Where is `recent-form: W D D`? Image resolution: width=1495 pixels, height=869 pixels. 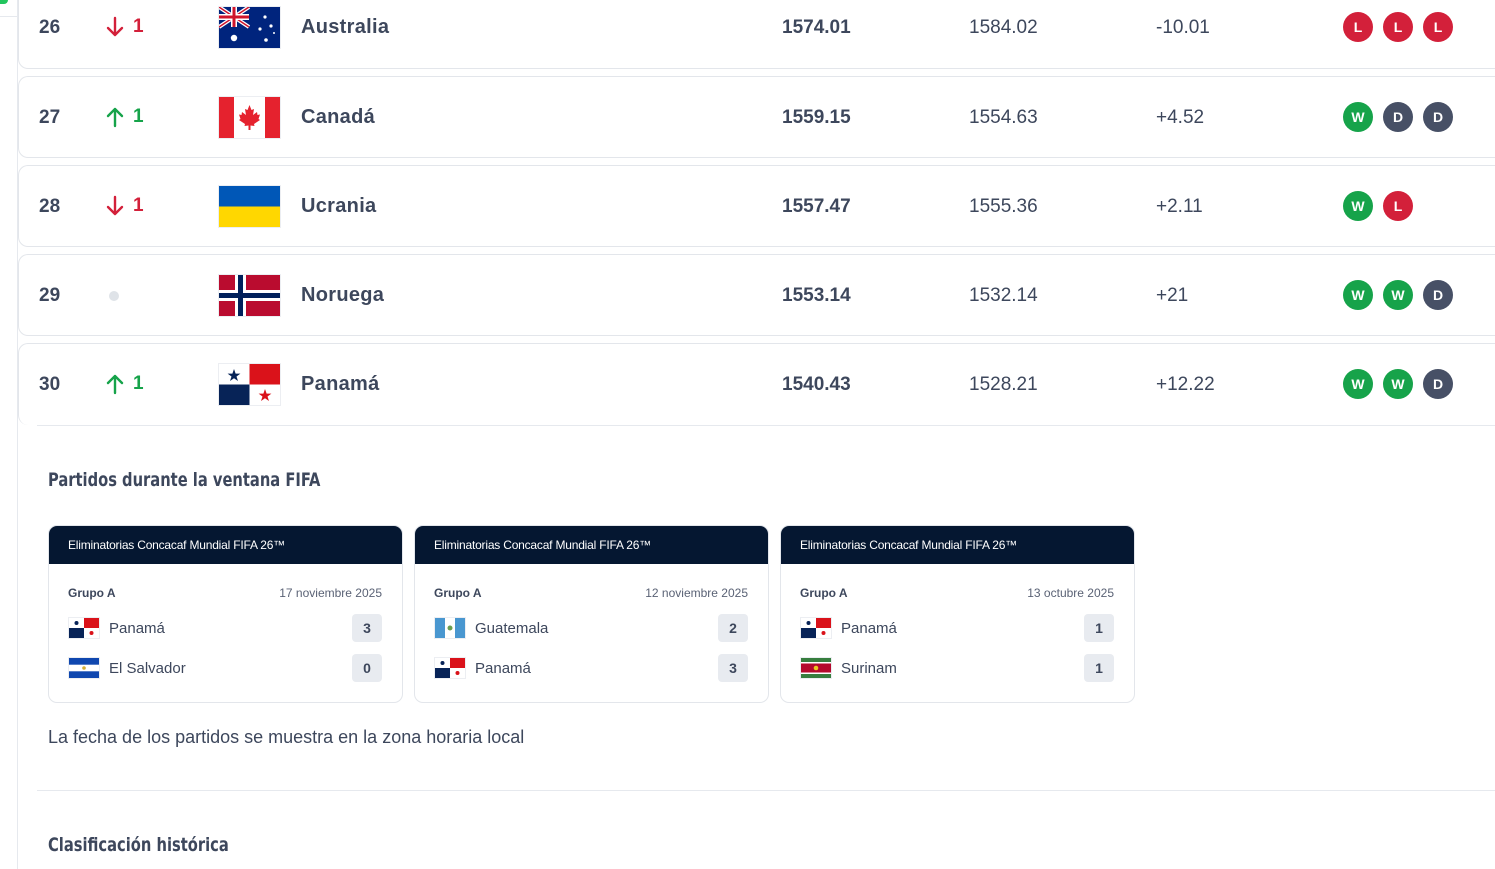 recent-form: W D D is located at coordinates (1398, 117).